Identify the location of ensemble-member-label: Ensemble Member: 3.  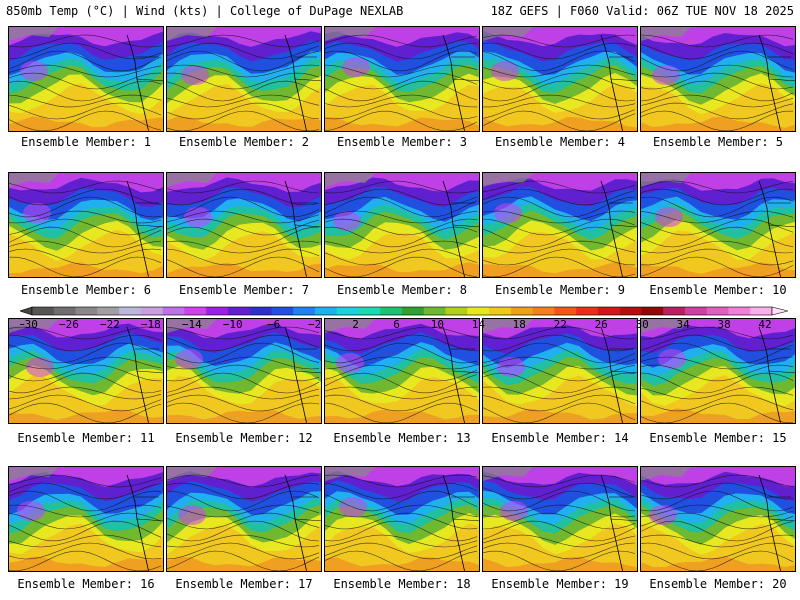
(402, 142).